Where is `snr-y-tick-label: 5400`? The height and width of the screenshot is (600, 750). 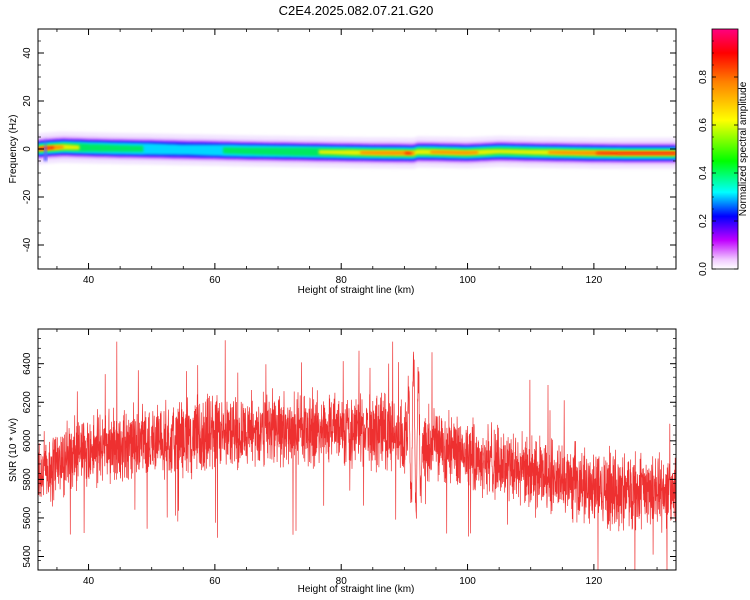 snr-y-tick-label: 5400 is located at coordinates (27, 556).